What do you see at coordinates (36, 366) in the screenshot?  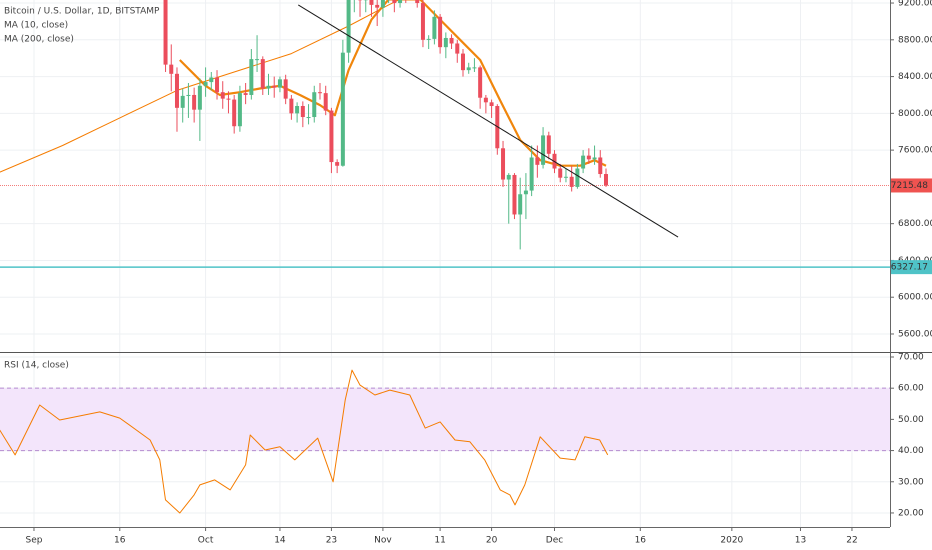 I see `rsi-title: RSI (14, close)` at bounding box center [36, 366].